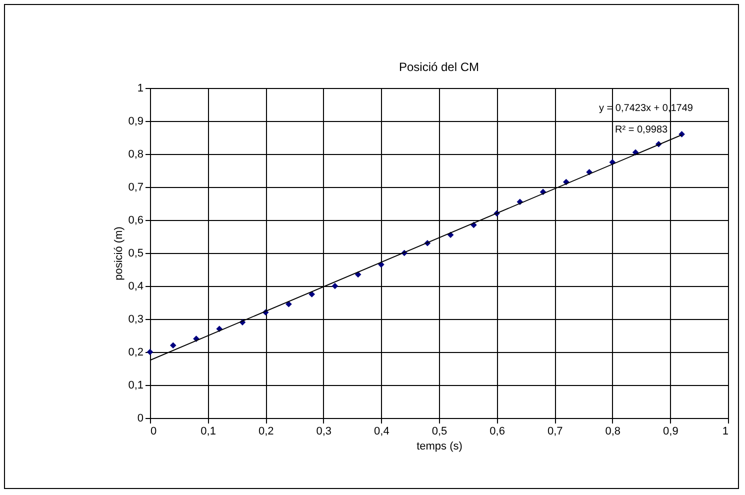 The height and width of the screenshot is (495, 745). What do you see at coordinates (136, 188) in the screenshot?
I see `y-tick-label: 0,7` at bounding box center [136, 188].